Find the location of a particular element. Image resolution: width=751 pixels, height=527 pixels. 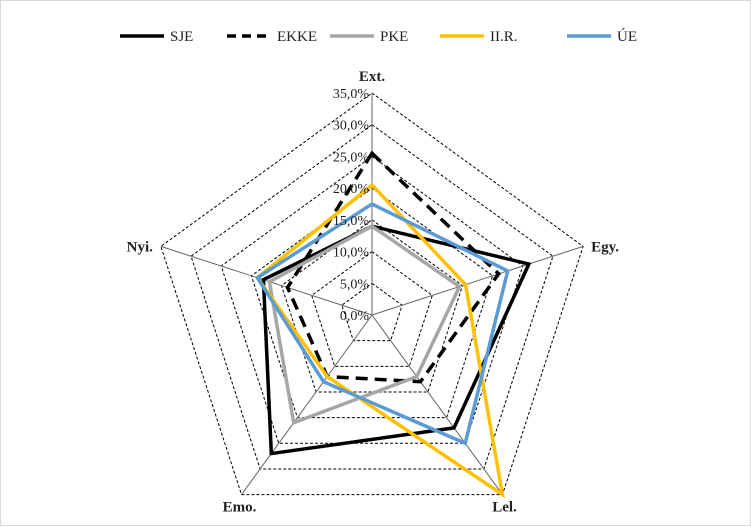

legend-item-pke: PKE is located at coordinates (369, 37).